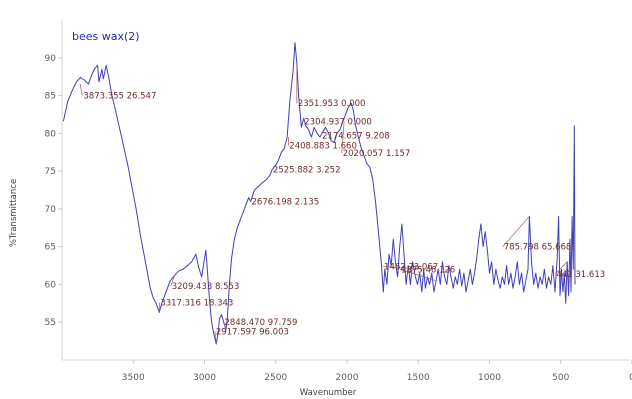 Image resolution: width=632 pixels, height=399 pixels. I want to click on peak-label: 2020.057 1.157, so click(377, 154).